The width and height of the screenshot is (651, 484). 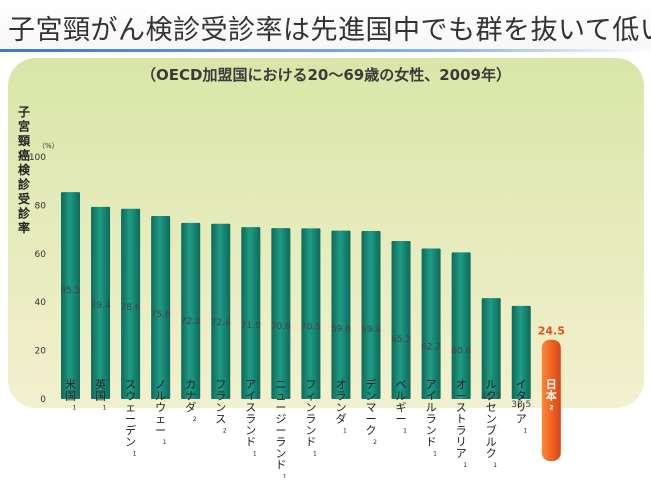 I want to click on y-tick-label: 40, so click(x=41, y=303).